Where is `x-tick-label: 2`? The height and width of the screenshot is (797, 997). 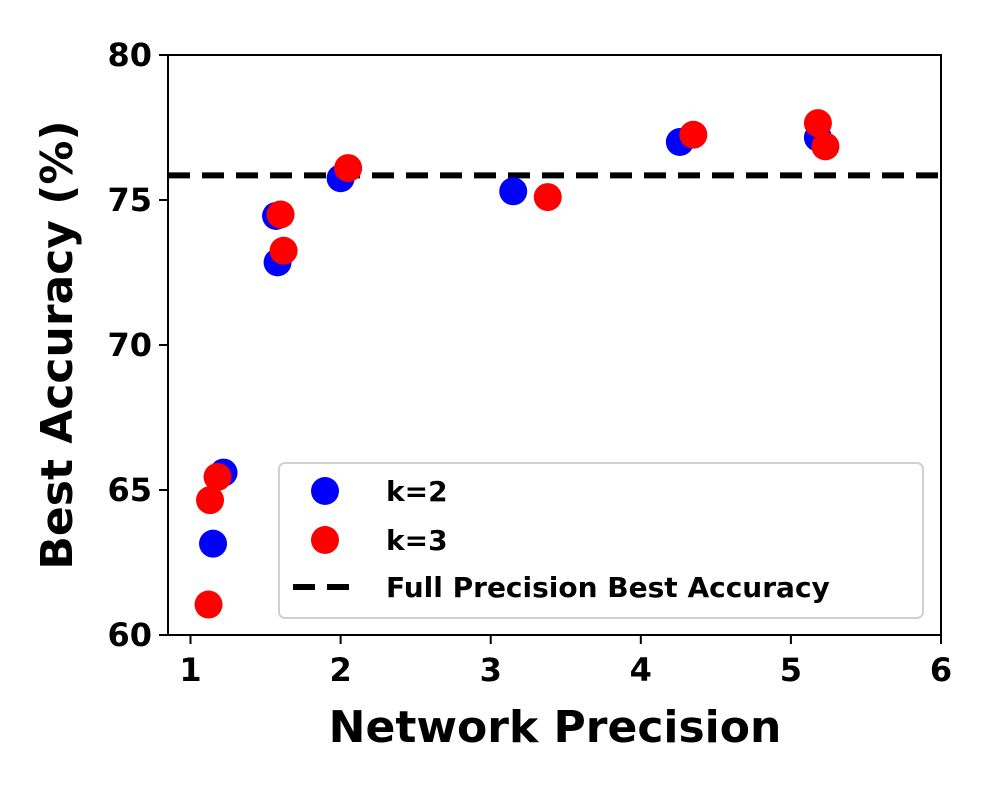 x-tick-label: 2 is located at coordinates (340, 670).